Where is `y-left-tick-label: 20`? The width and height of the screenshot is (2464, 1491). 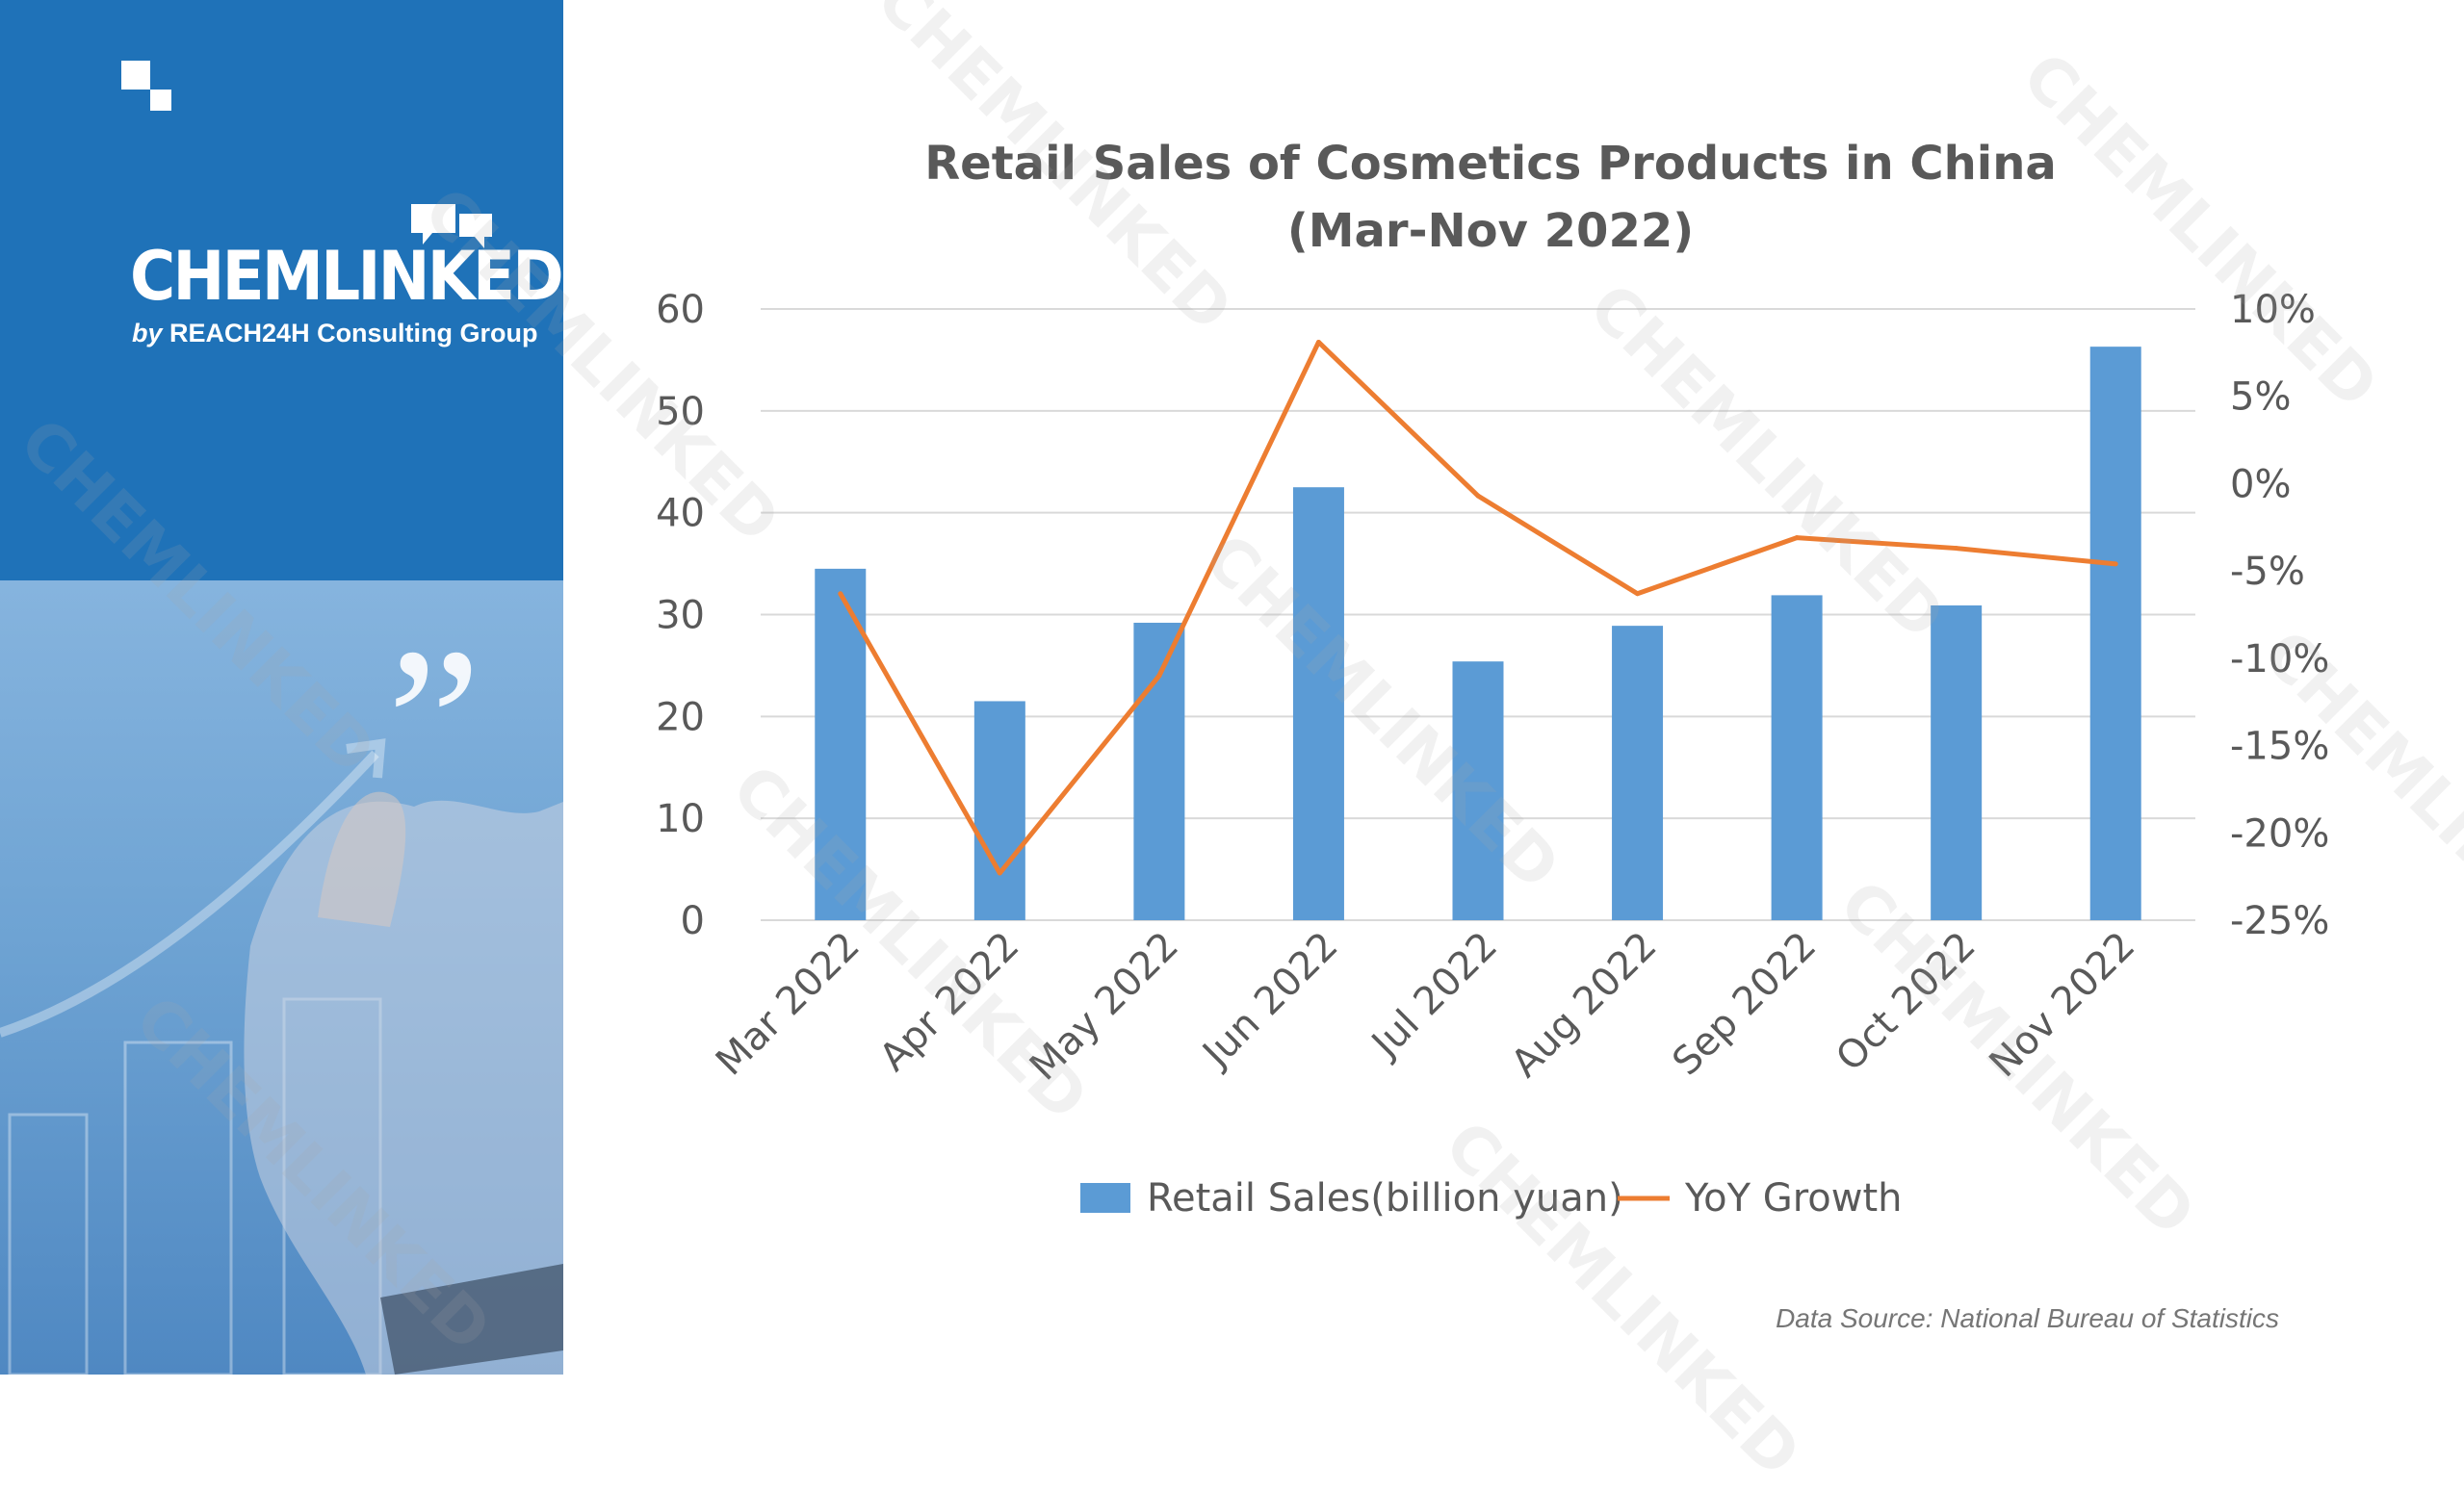 y-left-tick-label: 20 is located at coordinates (680, 717).